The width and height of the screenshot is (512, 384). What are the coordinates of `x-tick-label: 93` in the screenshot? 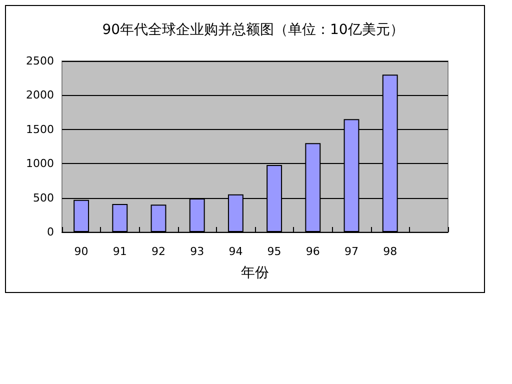 It's located at (197, 251).